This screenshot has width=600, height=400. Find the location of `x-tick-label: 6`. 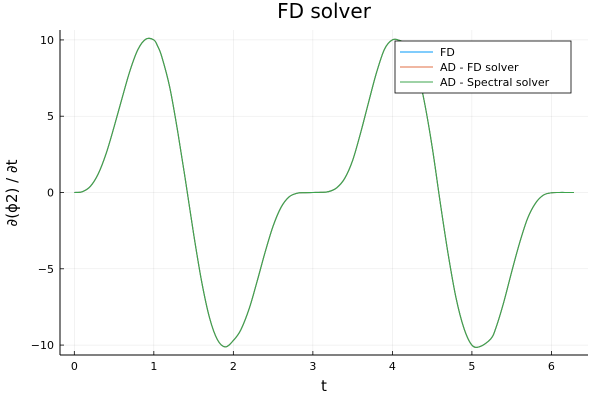

x-tick-label: 6 is located at coordinates (551, 366).